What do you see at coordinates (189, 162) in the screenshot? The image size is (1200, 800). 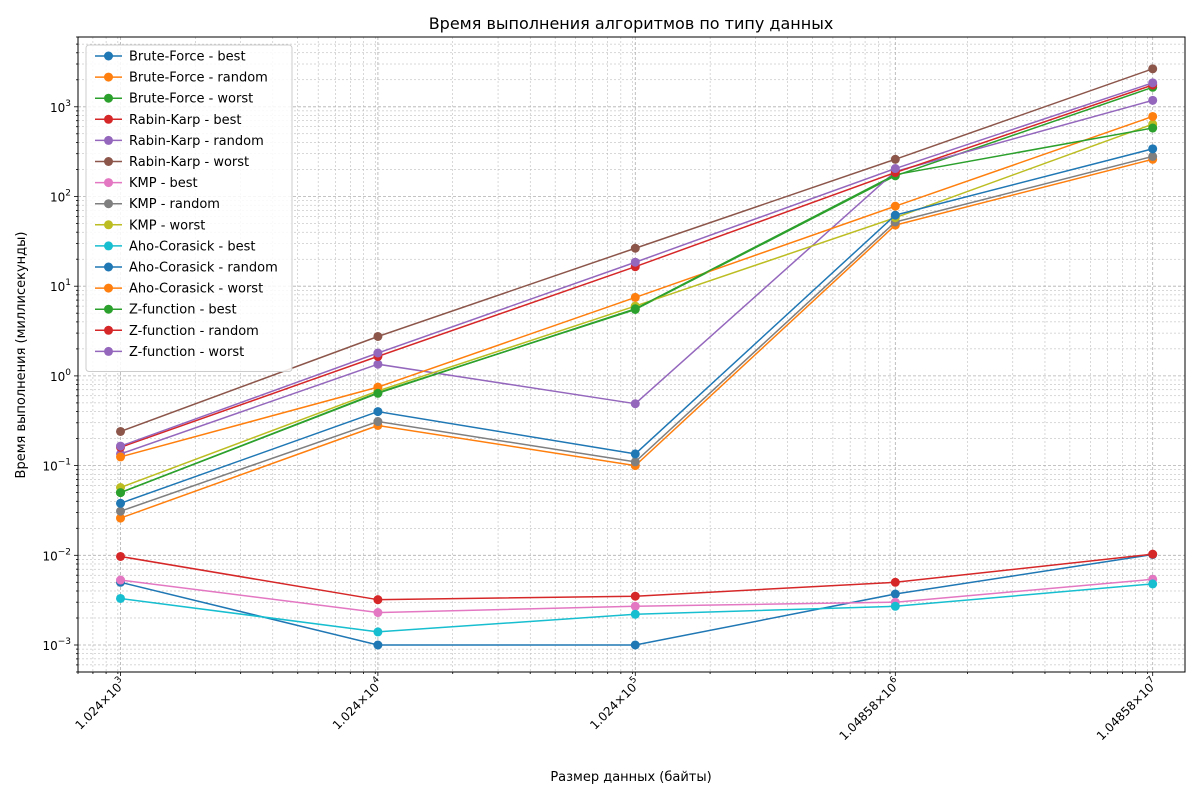 I see `legend-label: Rabin-Karp - worst` at bounding box center [189, 162].